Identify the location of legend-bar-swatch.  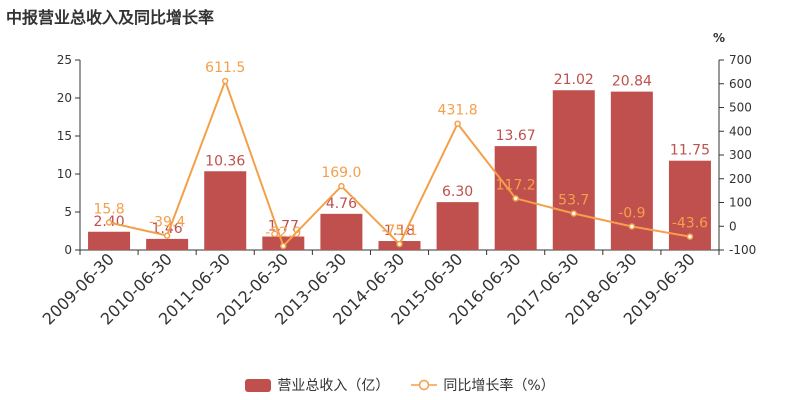
(258, 385).